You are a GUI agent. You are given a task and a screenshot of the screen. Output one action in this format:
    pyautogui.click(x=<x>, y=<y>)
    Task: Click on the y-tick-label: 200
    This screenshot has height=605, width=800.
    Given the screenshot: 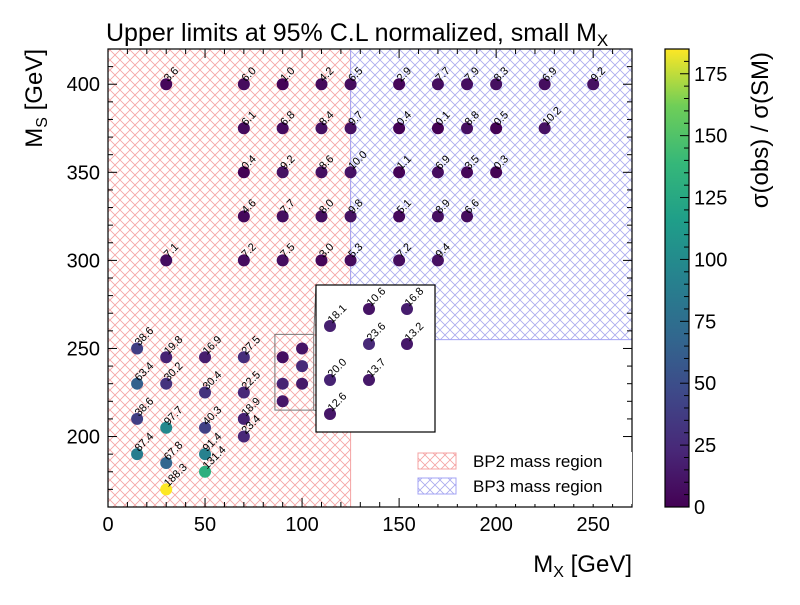 What is the action you would take?
    pyautogui.click(x=83, y=438)
    